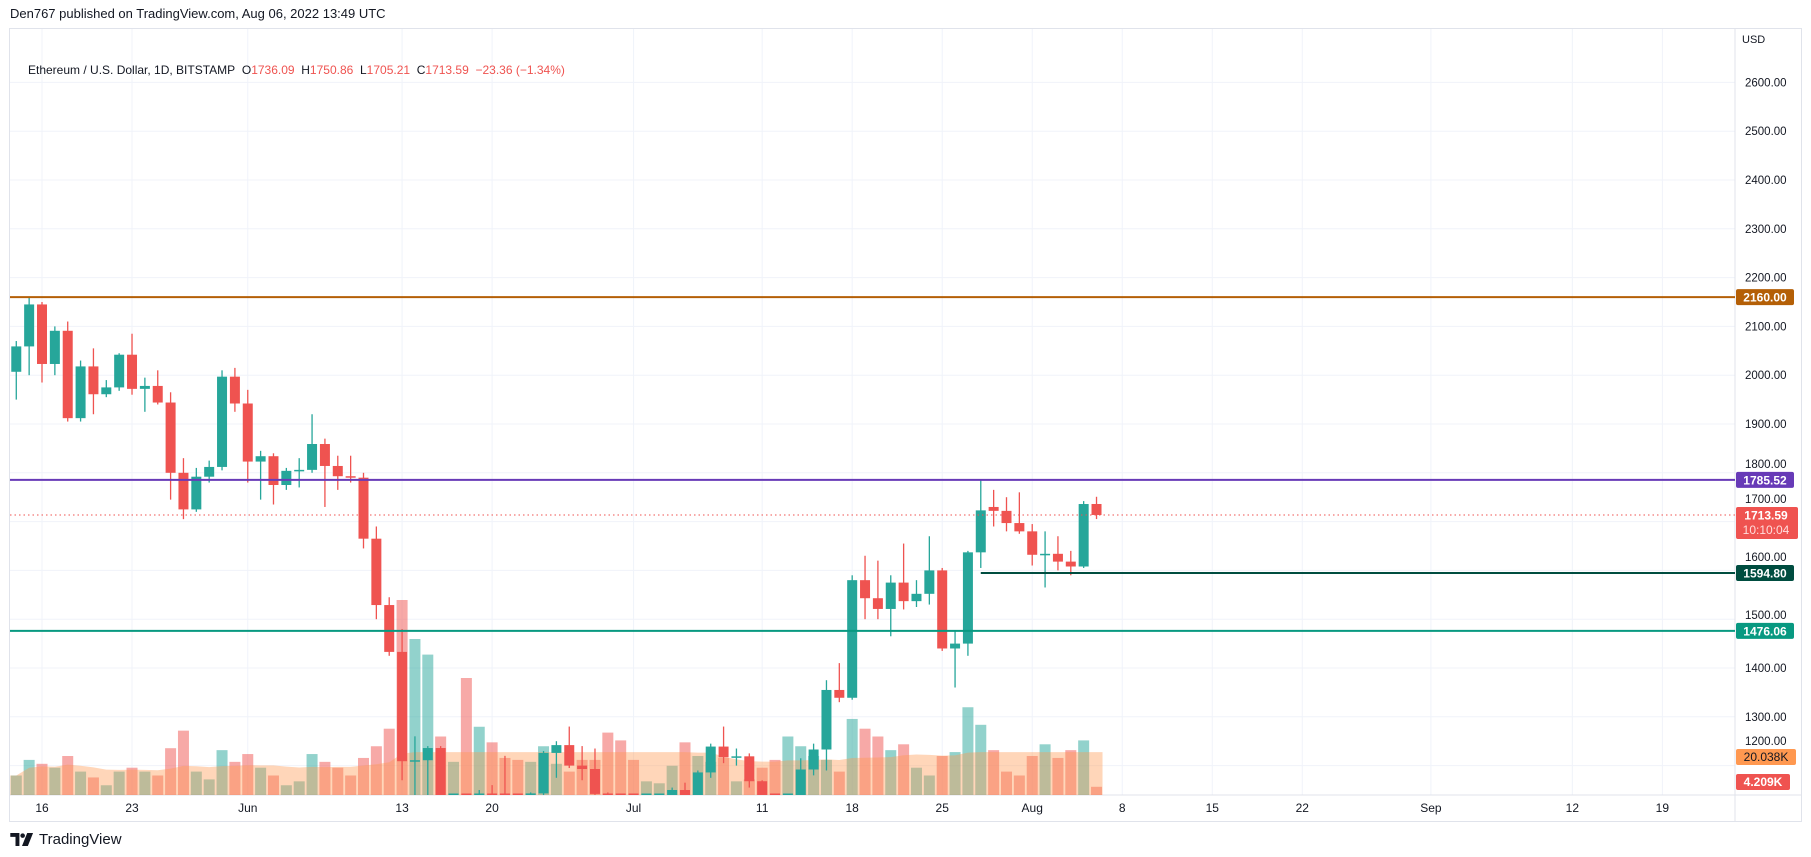 The image size is (1811, 857). I want to click on currency-label: USD, so click(1754, 40).